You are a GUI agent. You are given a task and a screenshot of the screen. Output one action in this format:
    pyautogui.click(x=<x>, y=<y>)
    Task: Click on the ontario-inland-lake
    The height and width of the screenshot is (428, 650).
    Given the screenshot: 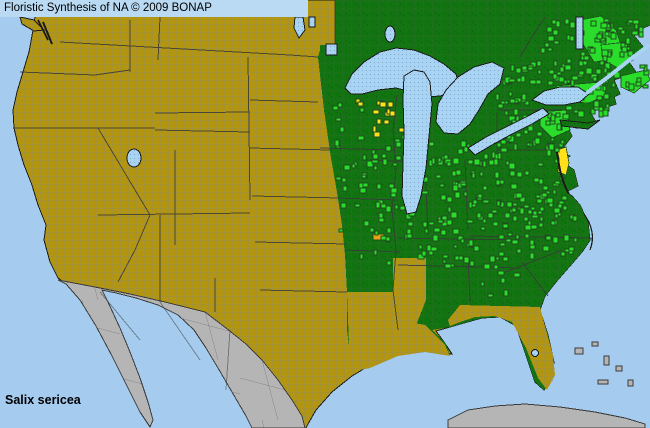 What is the action you would take?
    pyautogui.click(x=390, y=34)
    